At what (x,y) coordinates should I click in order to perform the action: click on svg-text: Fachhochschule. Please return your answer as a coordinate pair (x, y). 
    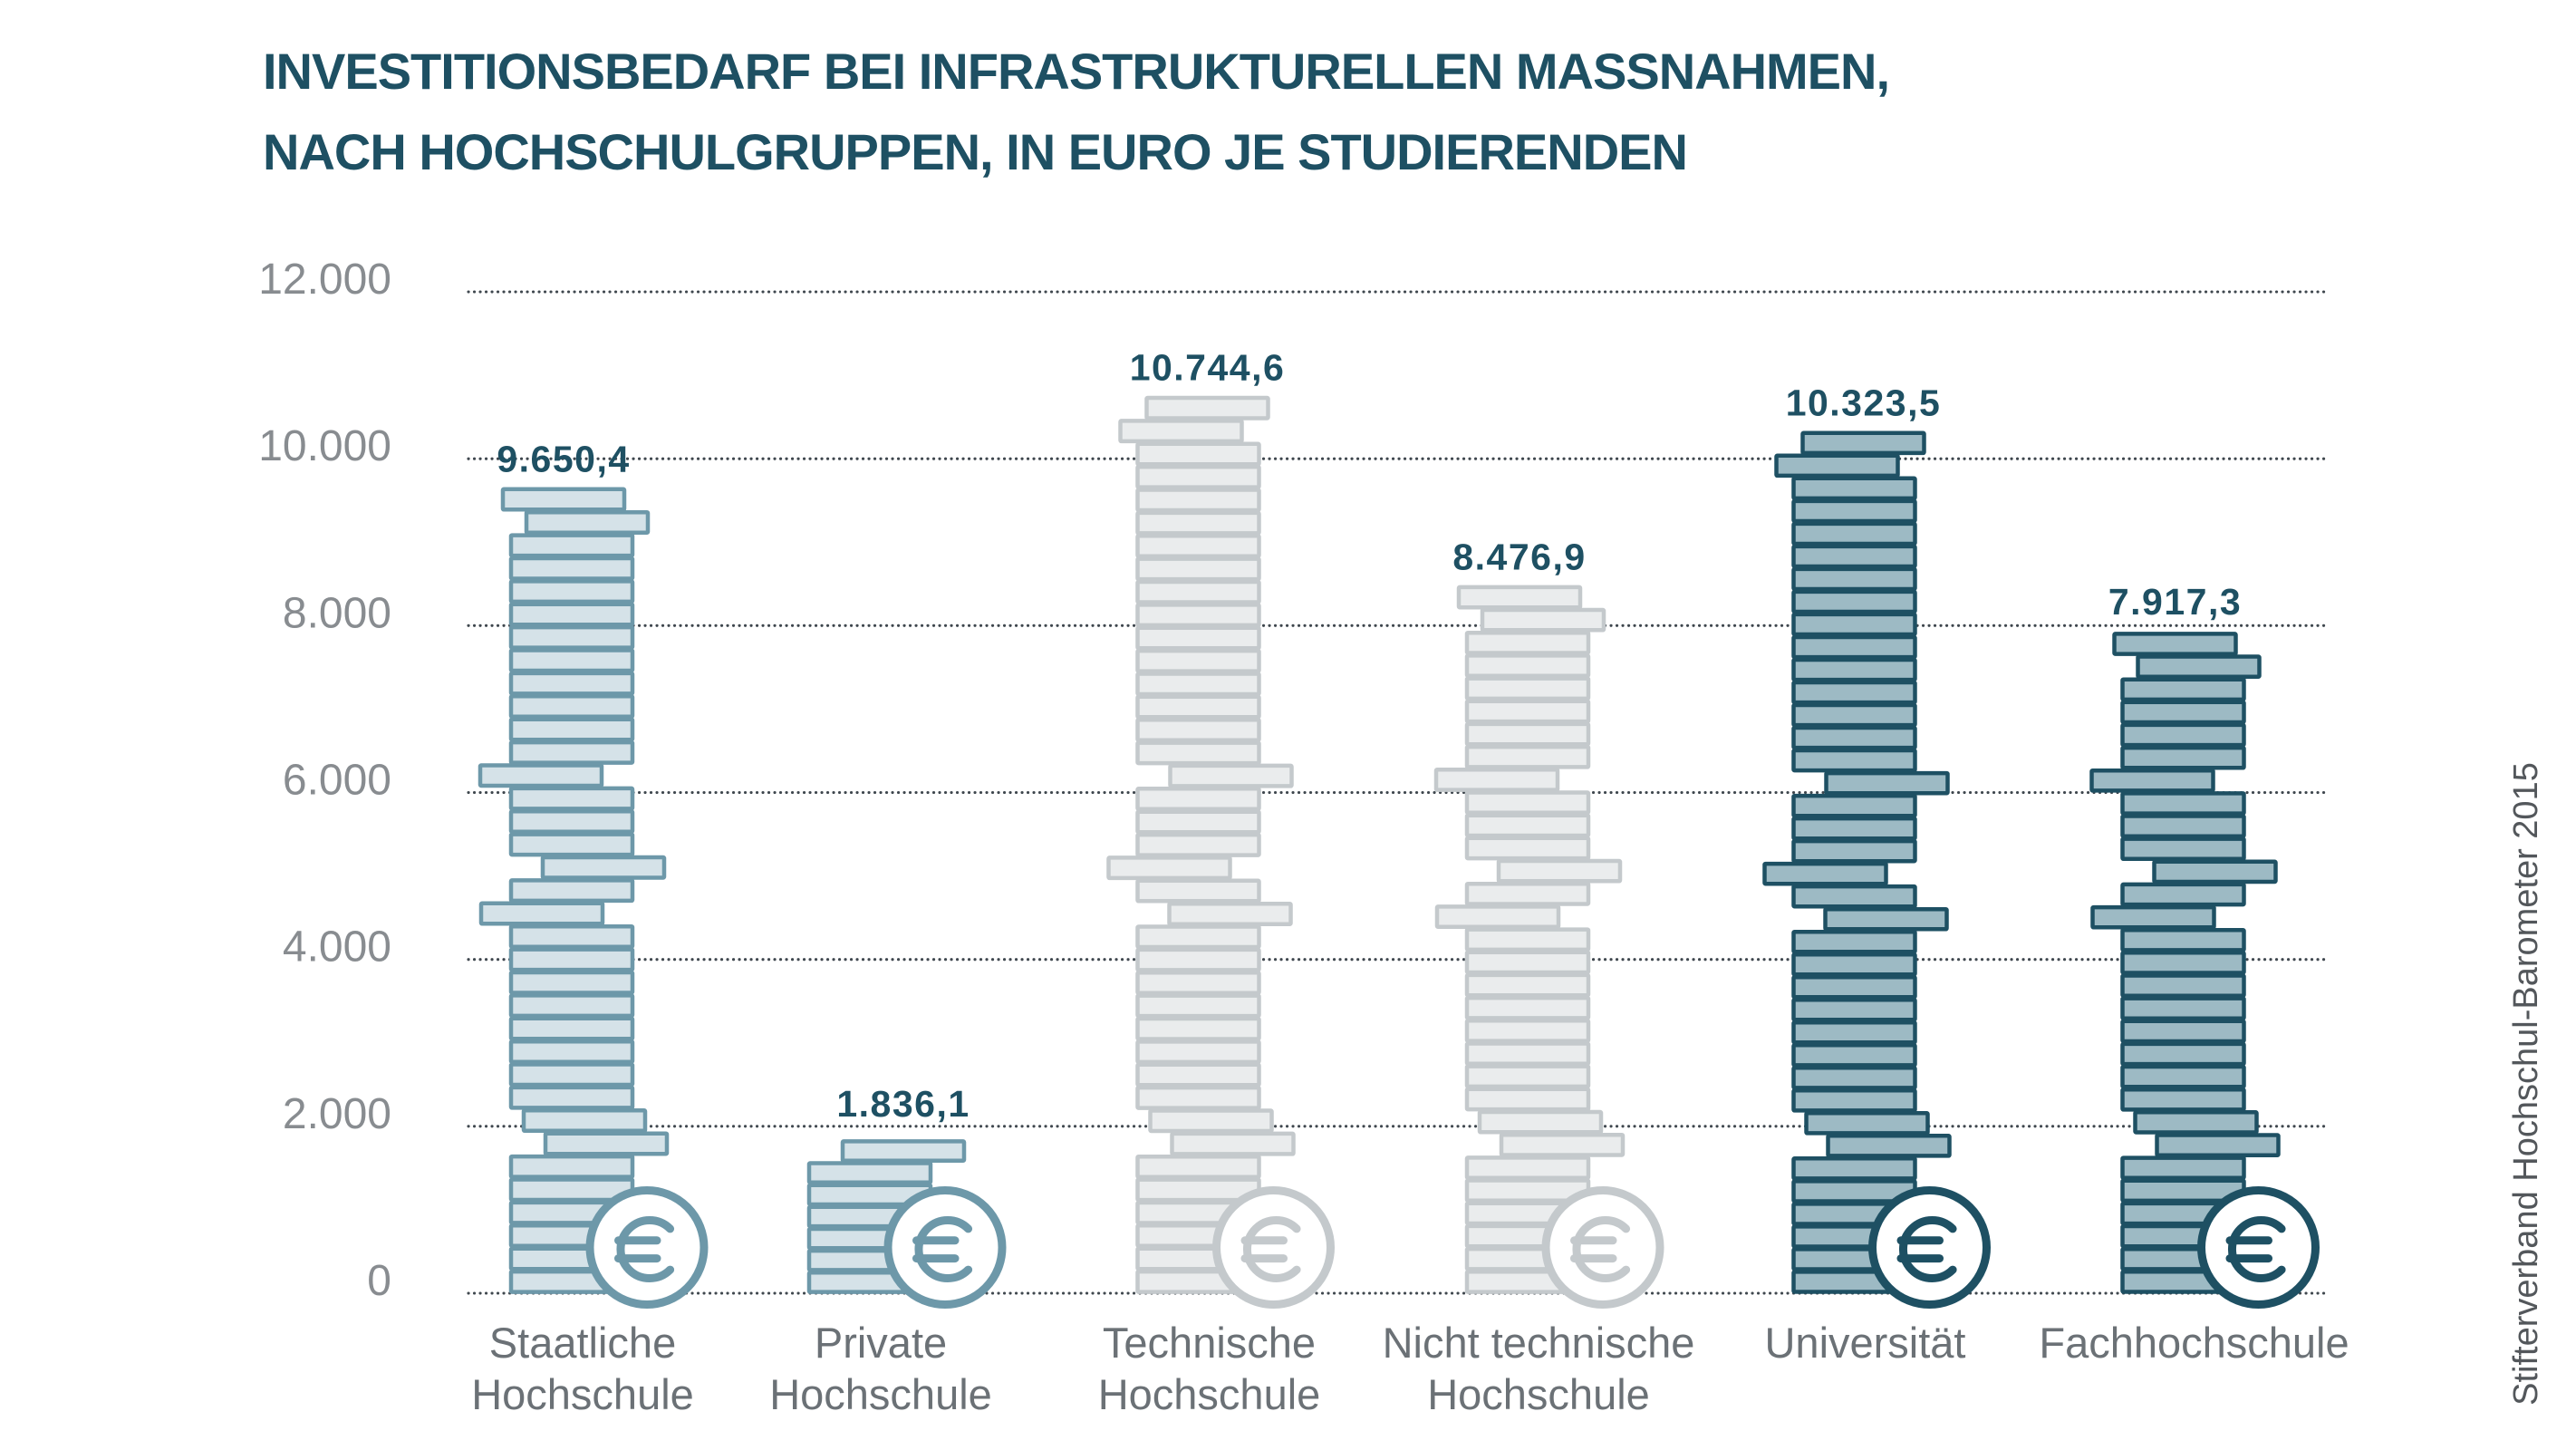
    Looking at the image, I should click on (2194, 1343).